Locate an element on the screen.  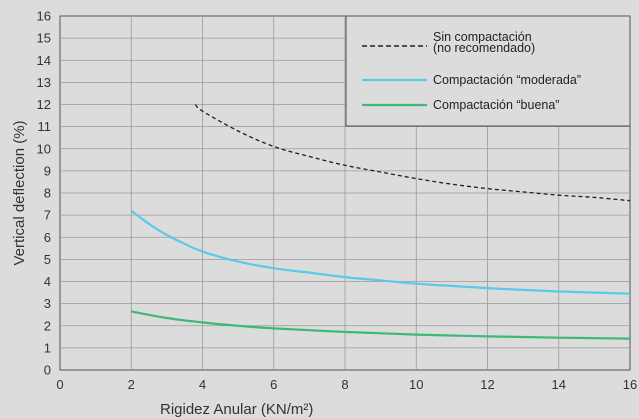
x-tick-label: 10 is located at coordinates (416, 384).